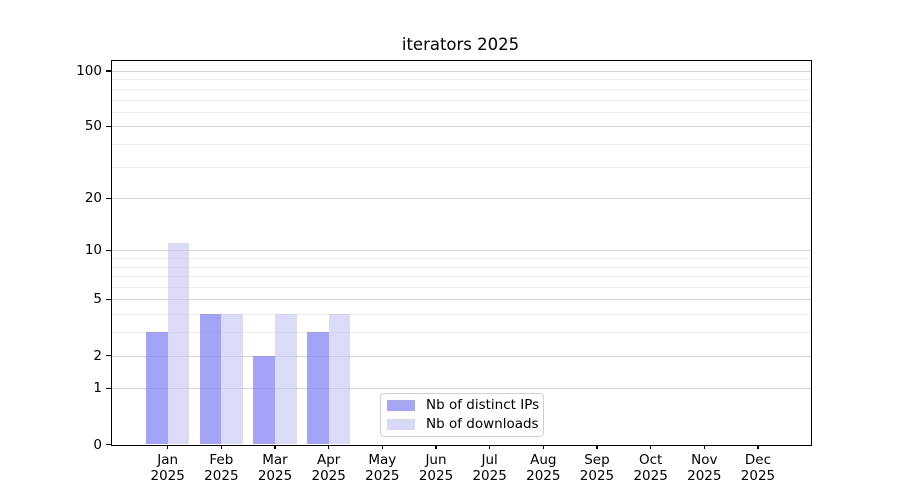  I want to click on x-axis-label: Apr 2025, so click(329, 468).